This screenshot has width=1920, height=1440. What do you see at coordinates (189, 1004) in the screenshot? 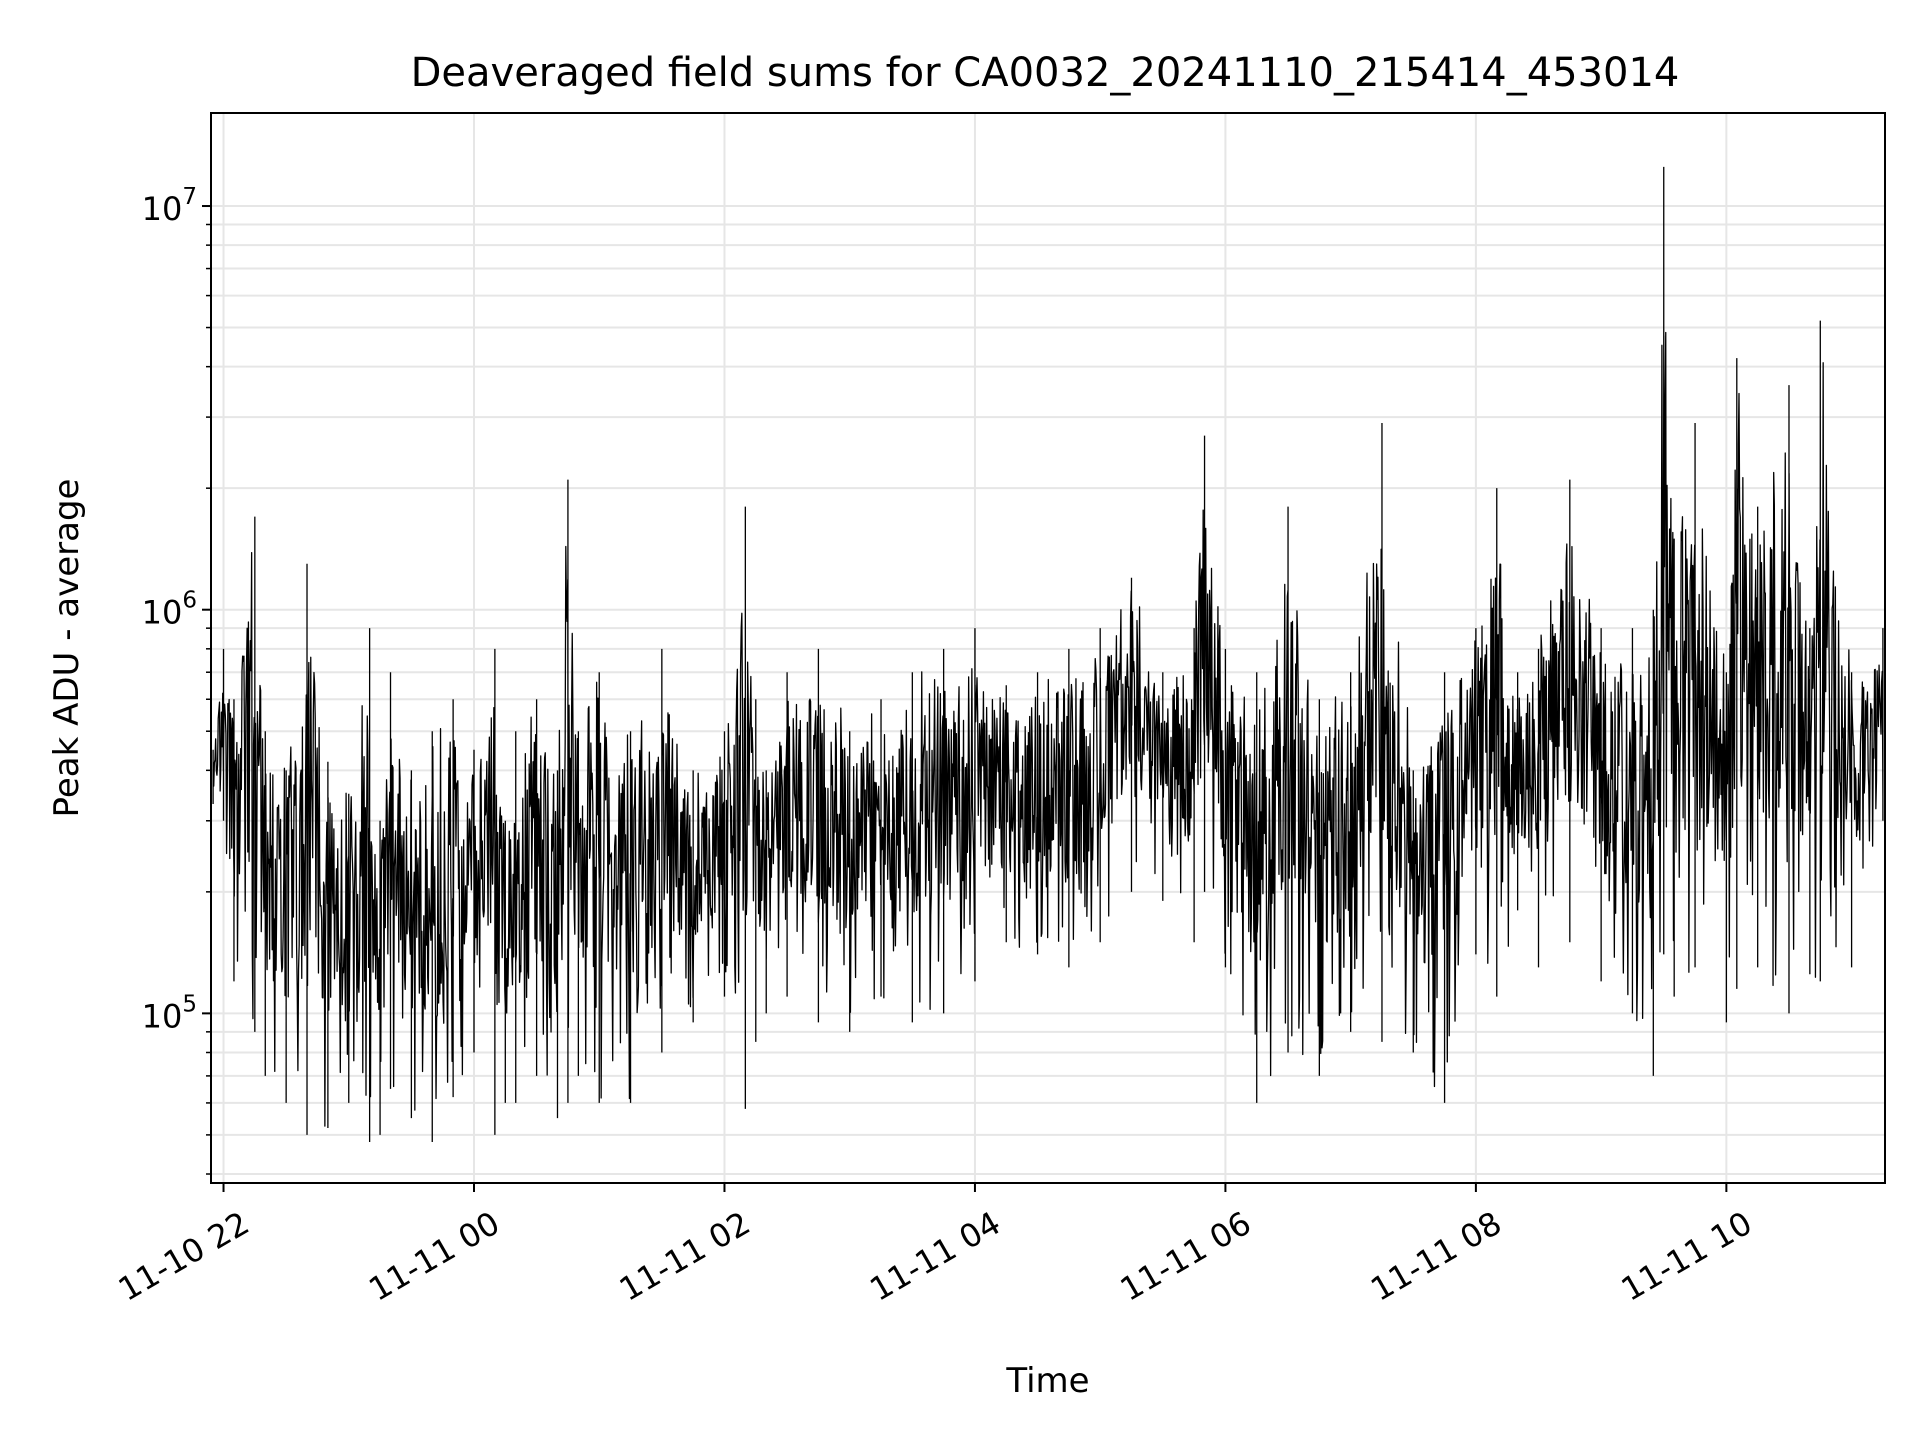
I see `y-tick-exponent: 5` at bounding box center [189, 1004].